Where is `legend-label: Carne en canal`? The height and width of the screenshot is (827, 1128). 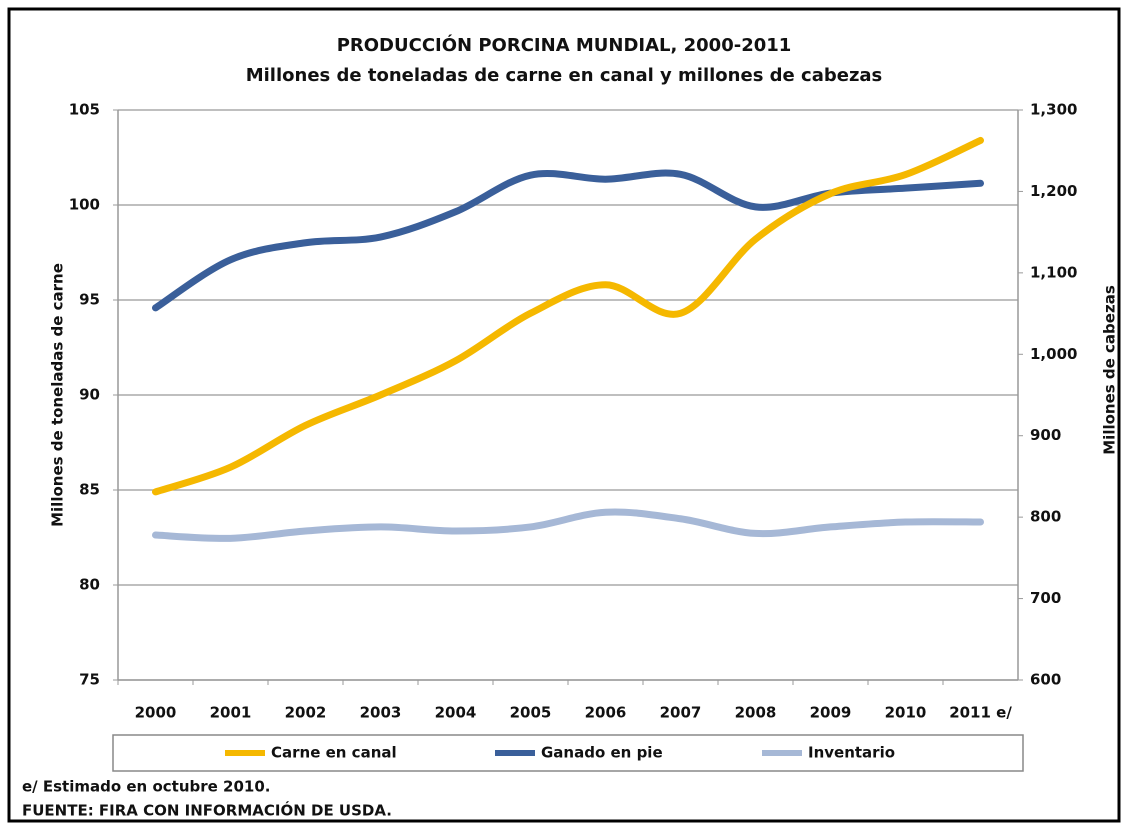
legend-label: Carne en canal is located at coordinates (334, 753).